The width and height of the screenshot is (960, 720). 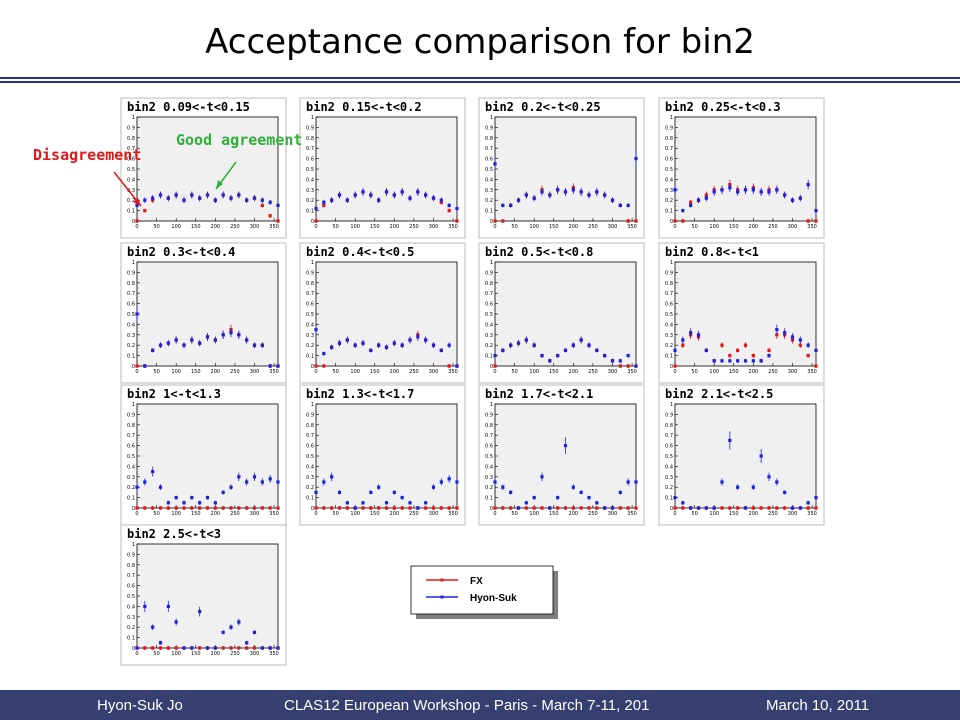 What do you see at coordinates (539, 394) in the screenshot?
I see `panel-title: bin2 1.7<-t<2.1` at bounding box center [539, 394].